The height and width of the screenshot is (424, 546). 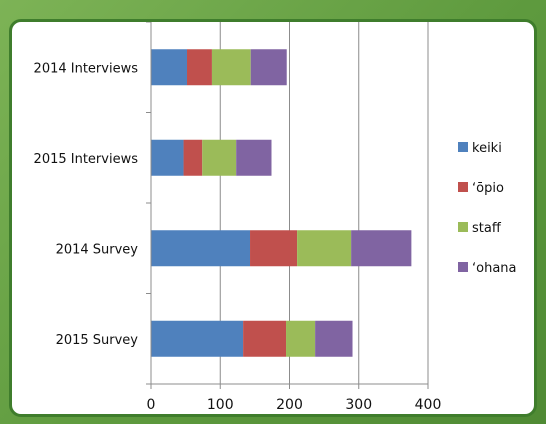 I want to click on x-tick-label: 0, so click(x=151, y=405).